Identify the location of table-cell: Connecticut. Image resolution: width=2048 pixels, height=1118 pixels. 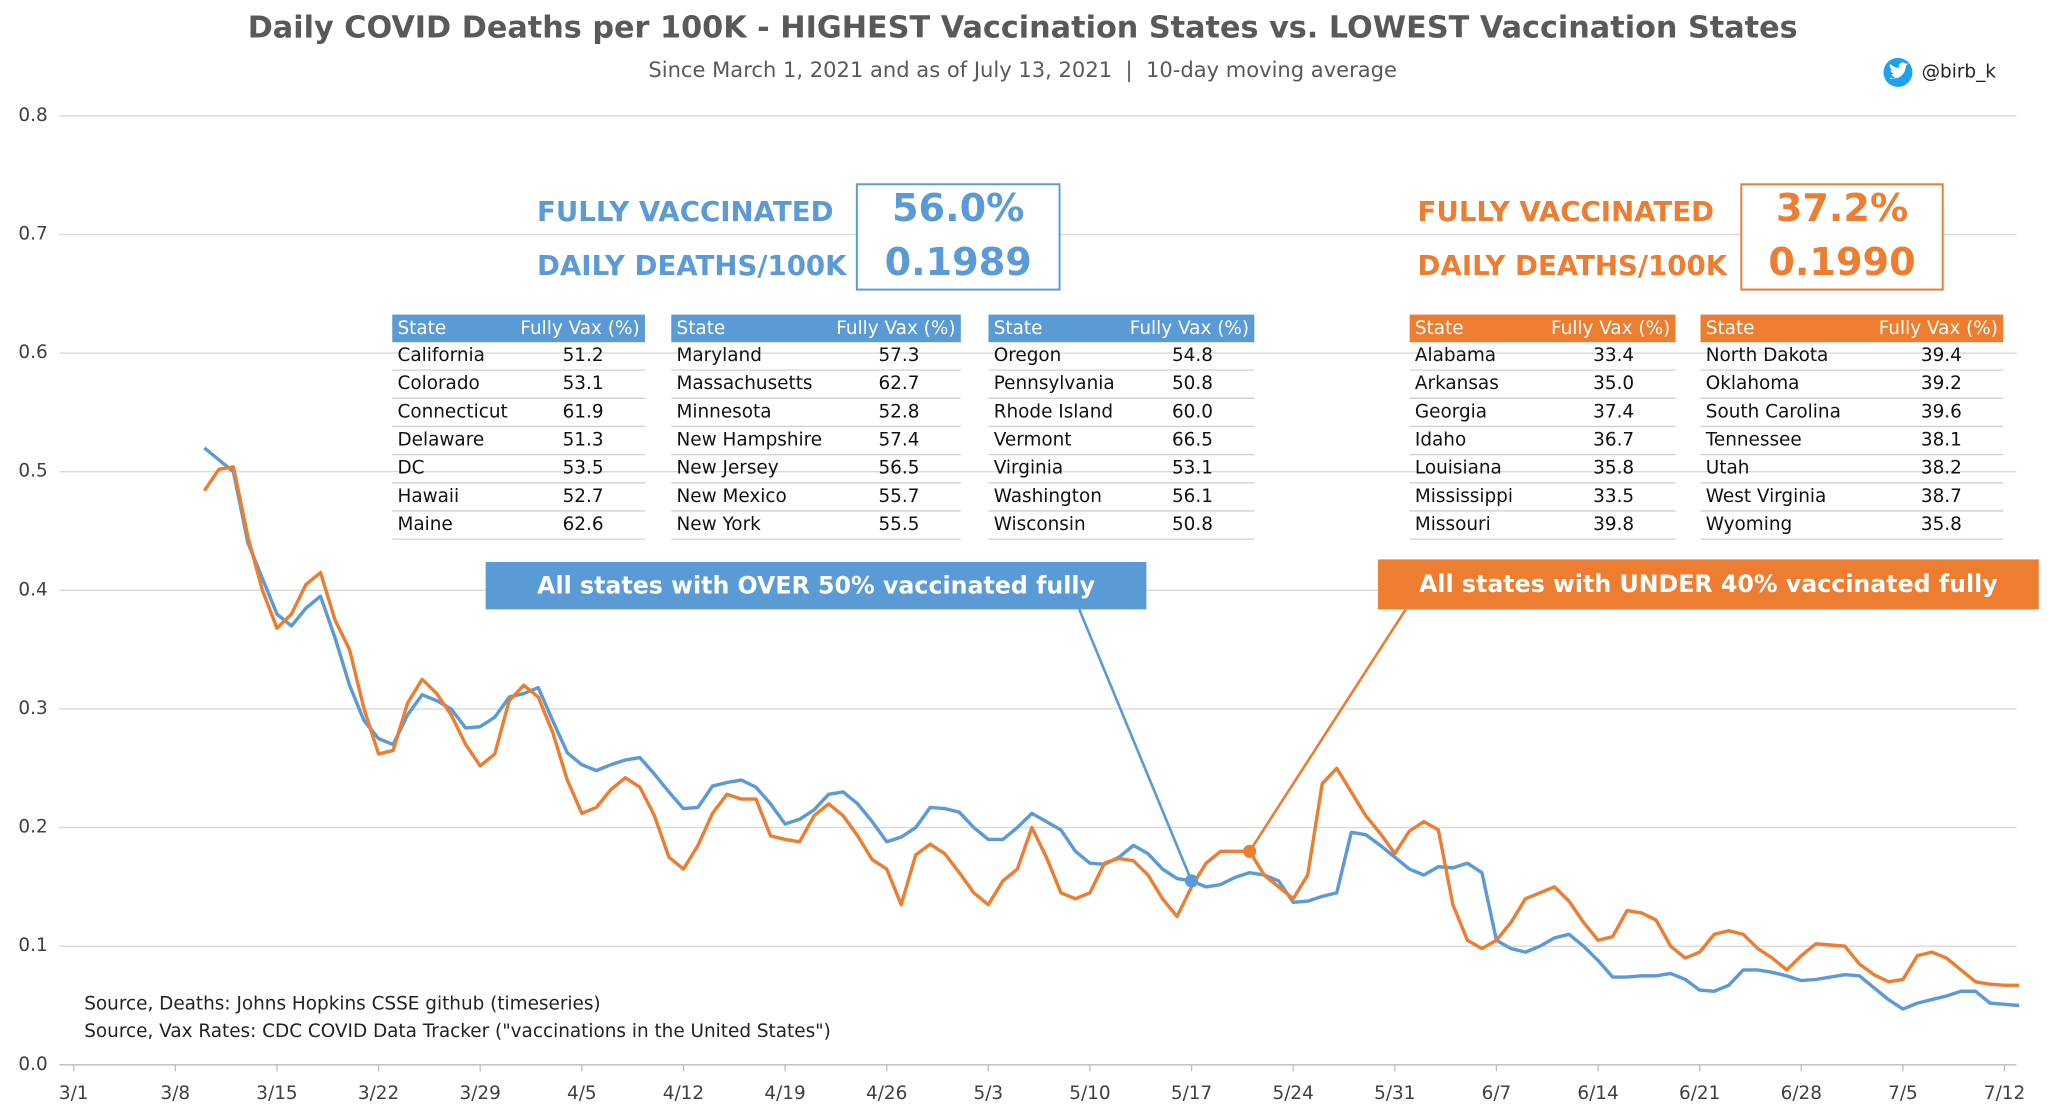
(452, 411).